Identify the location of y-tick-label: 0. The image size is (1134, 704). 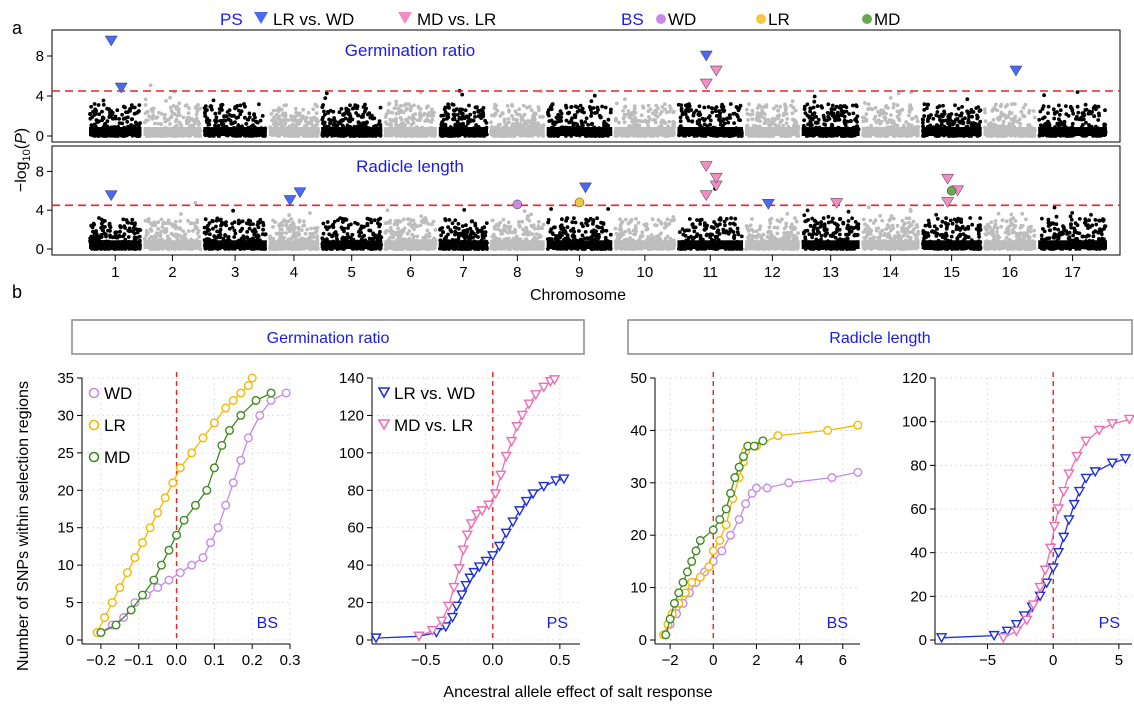
(40, 136).